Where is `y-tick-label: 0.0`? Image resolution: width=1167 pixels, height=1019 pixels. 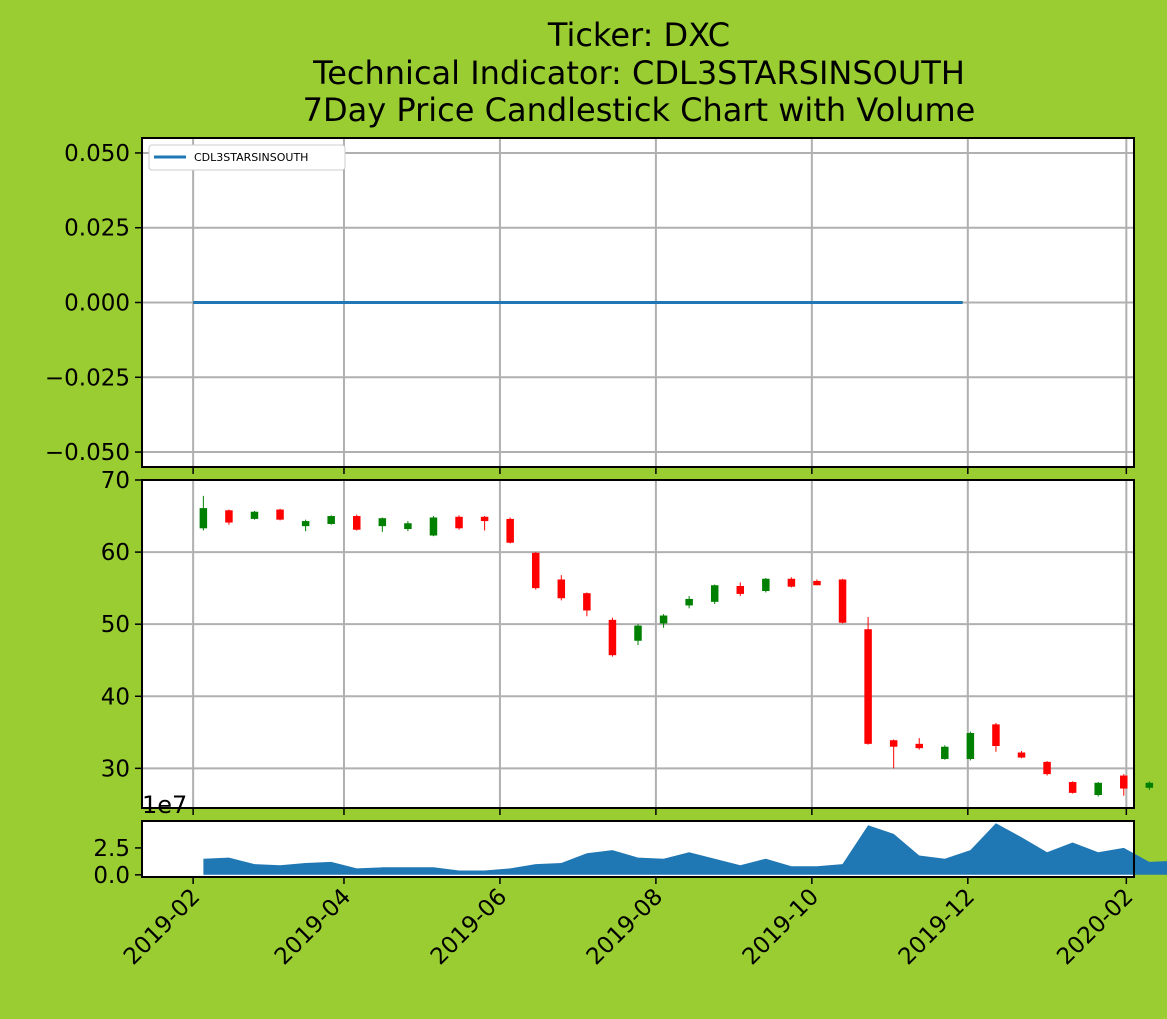 y-tick-label: 0.0 is located at coordinates (111, 876).